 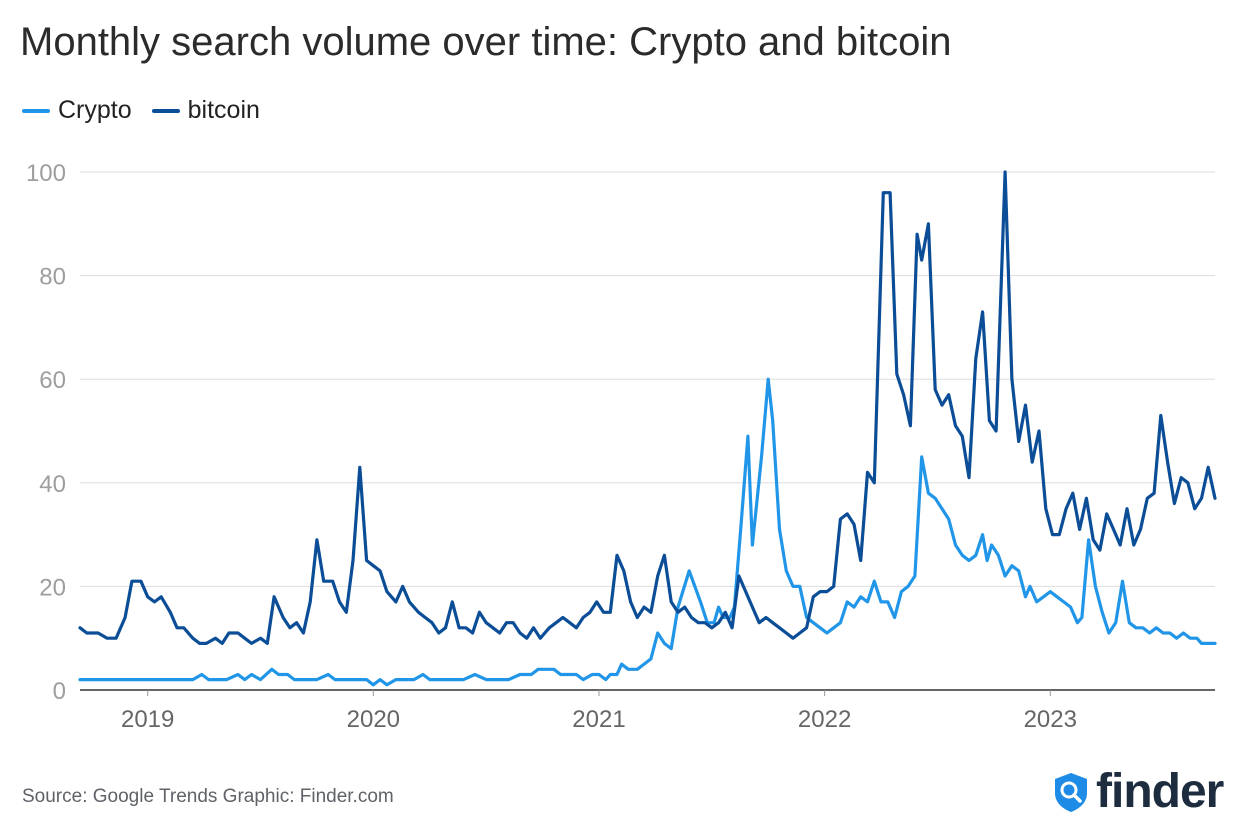 I want to click on y-tick-label-80: 80, so click(x=52, y=277).